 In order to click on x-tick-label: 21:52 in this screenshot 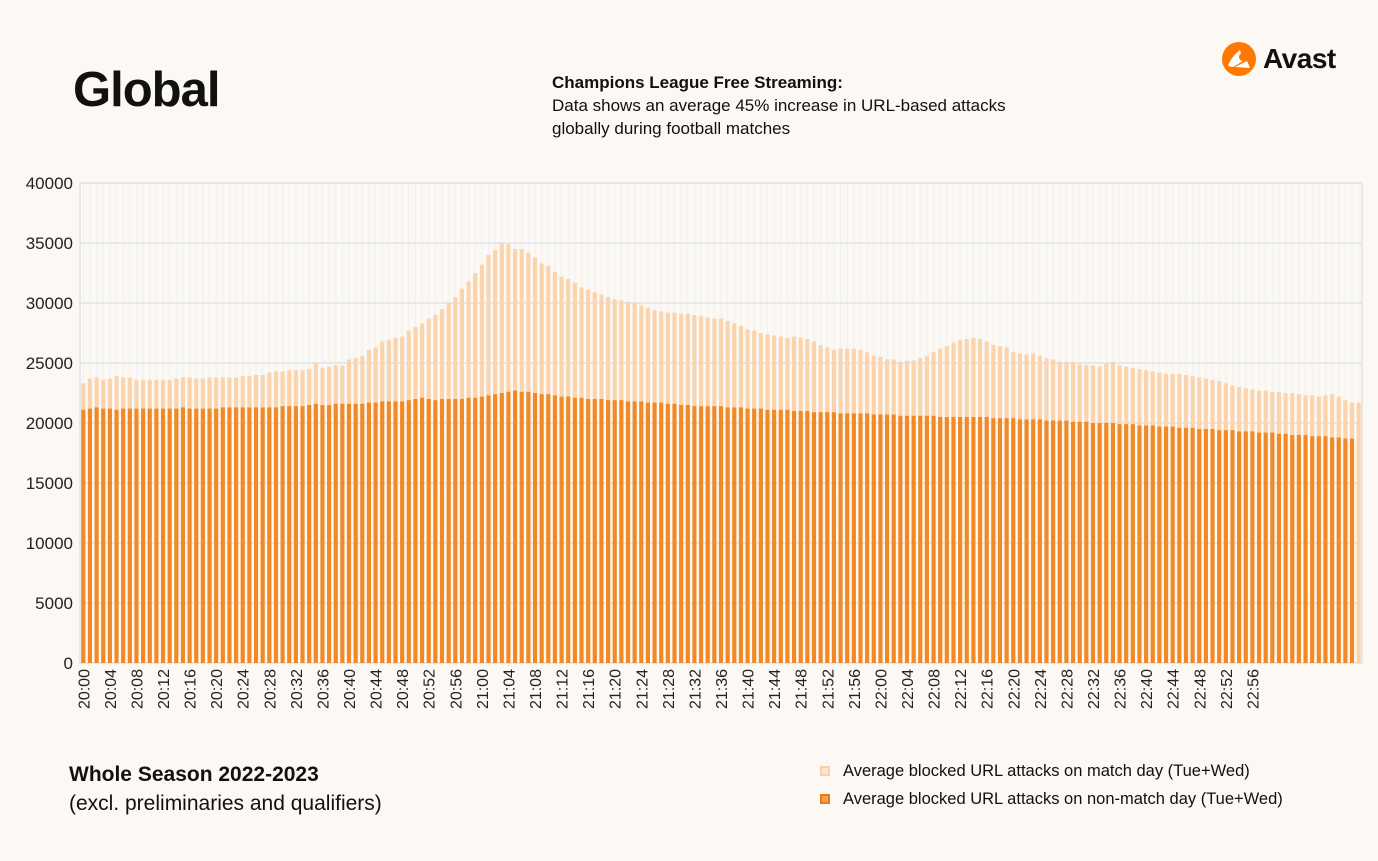, I will do `click(828, 689)`.